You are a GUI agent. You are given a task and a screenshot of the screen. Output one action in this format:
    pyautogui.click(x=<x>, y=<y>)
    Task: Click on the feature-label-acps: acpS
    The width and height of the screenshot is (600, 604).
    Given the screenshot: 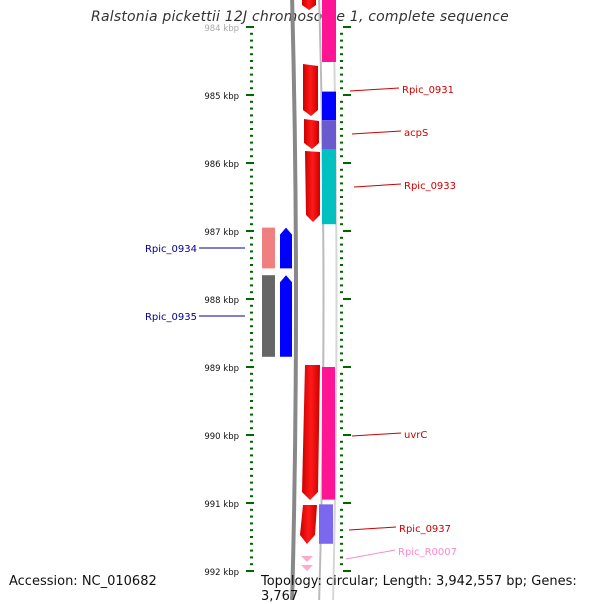 What is the action you would take?
    pyautogui.click(x=416, y=133)
    